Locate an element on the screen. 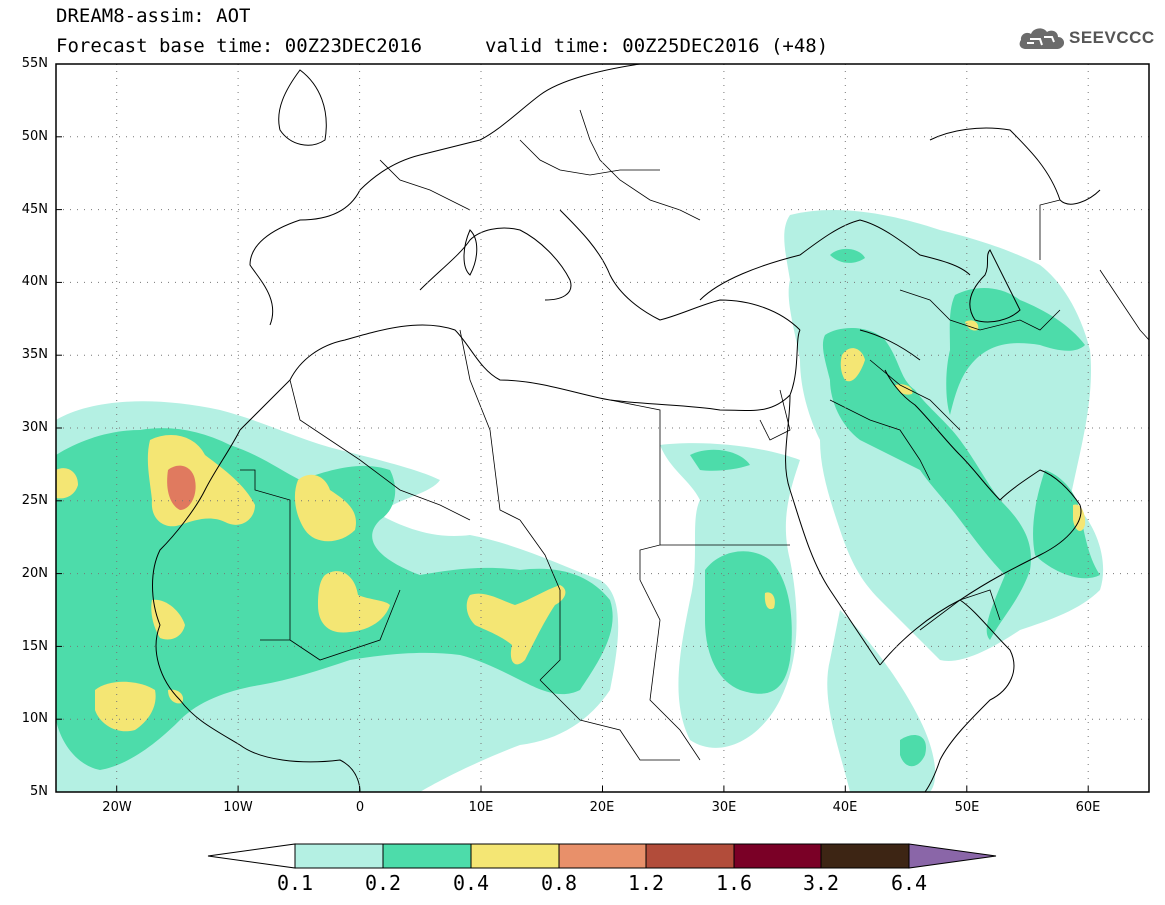  lon-label: 10W is located at coordinates (238, 807).